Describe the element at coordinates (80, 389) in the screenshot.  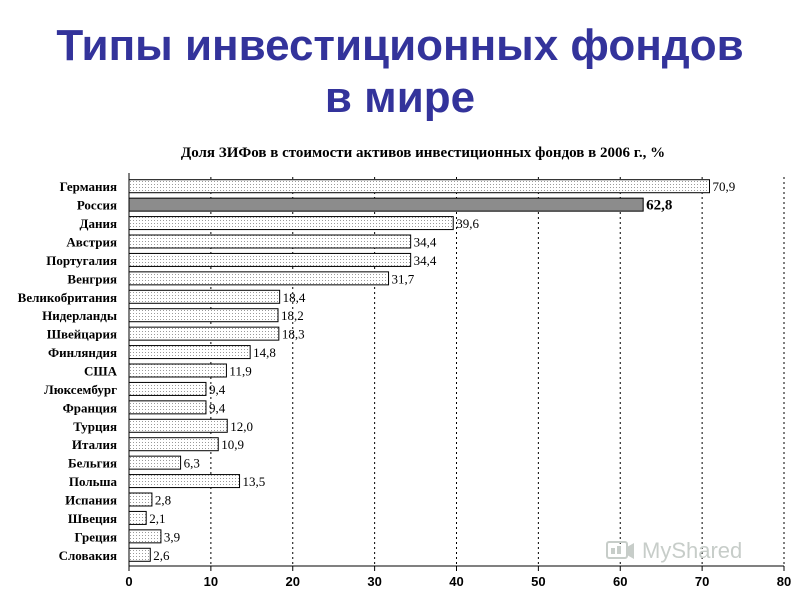
I see `category-label: Люксембург` at that location.